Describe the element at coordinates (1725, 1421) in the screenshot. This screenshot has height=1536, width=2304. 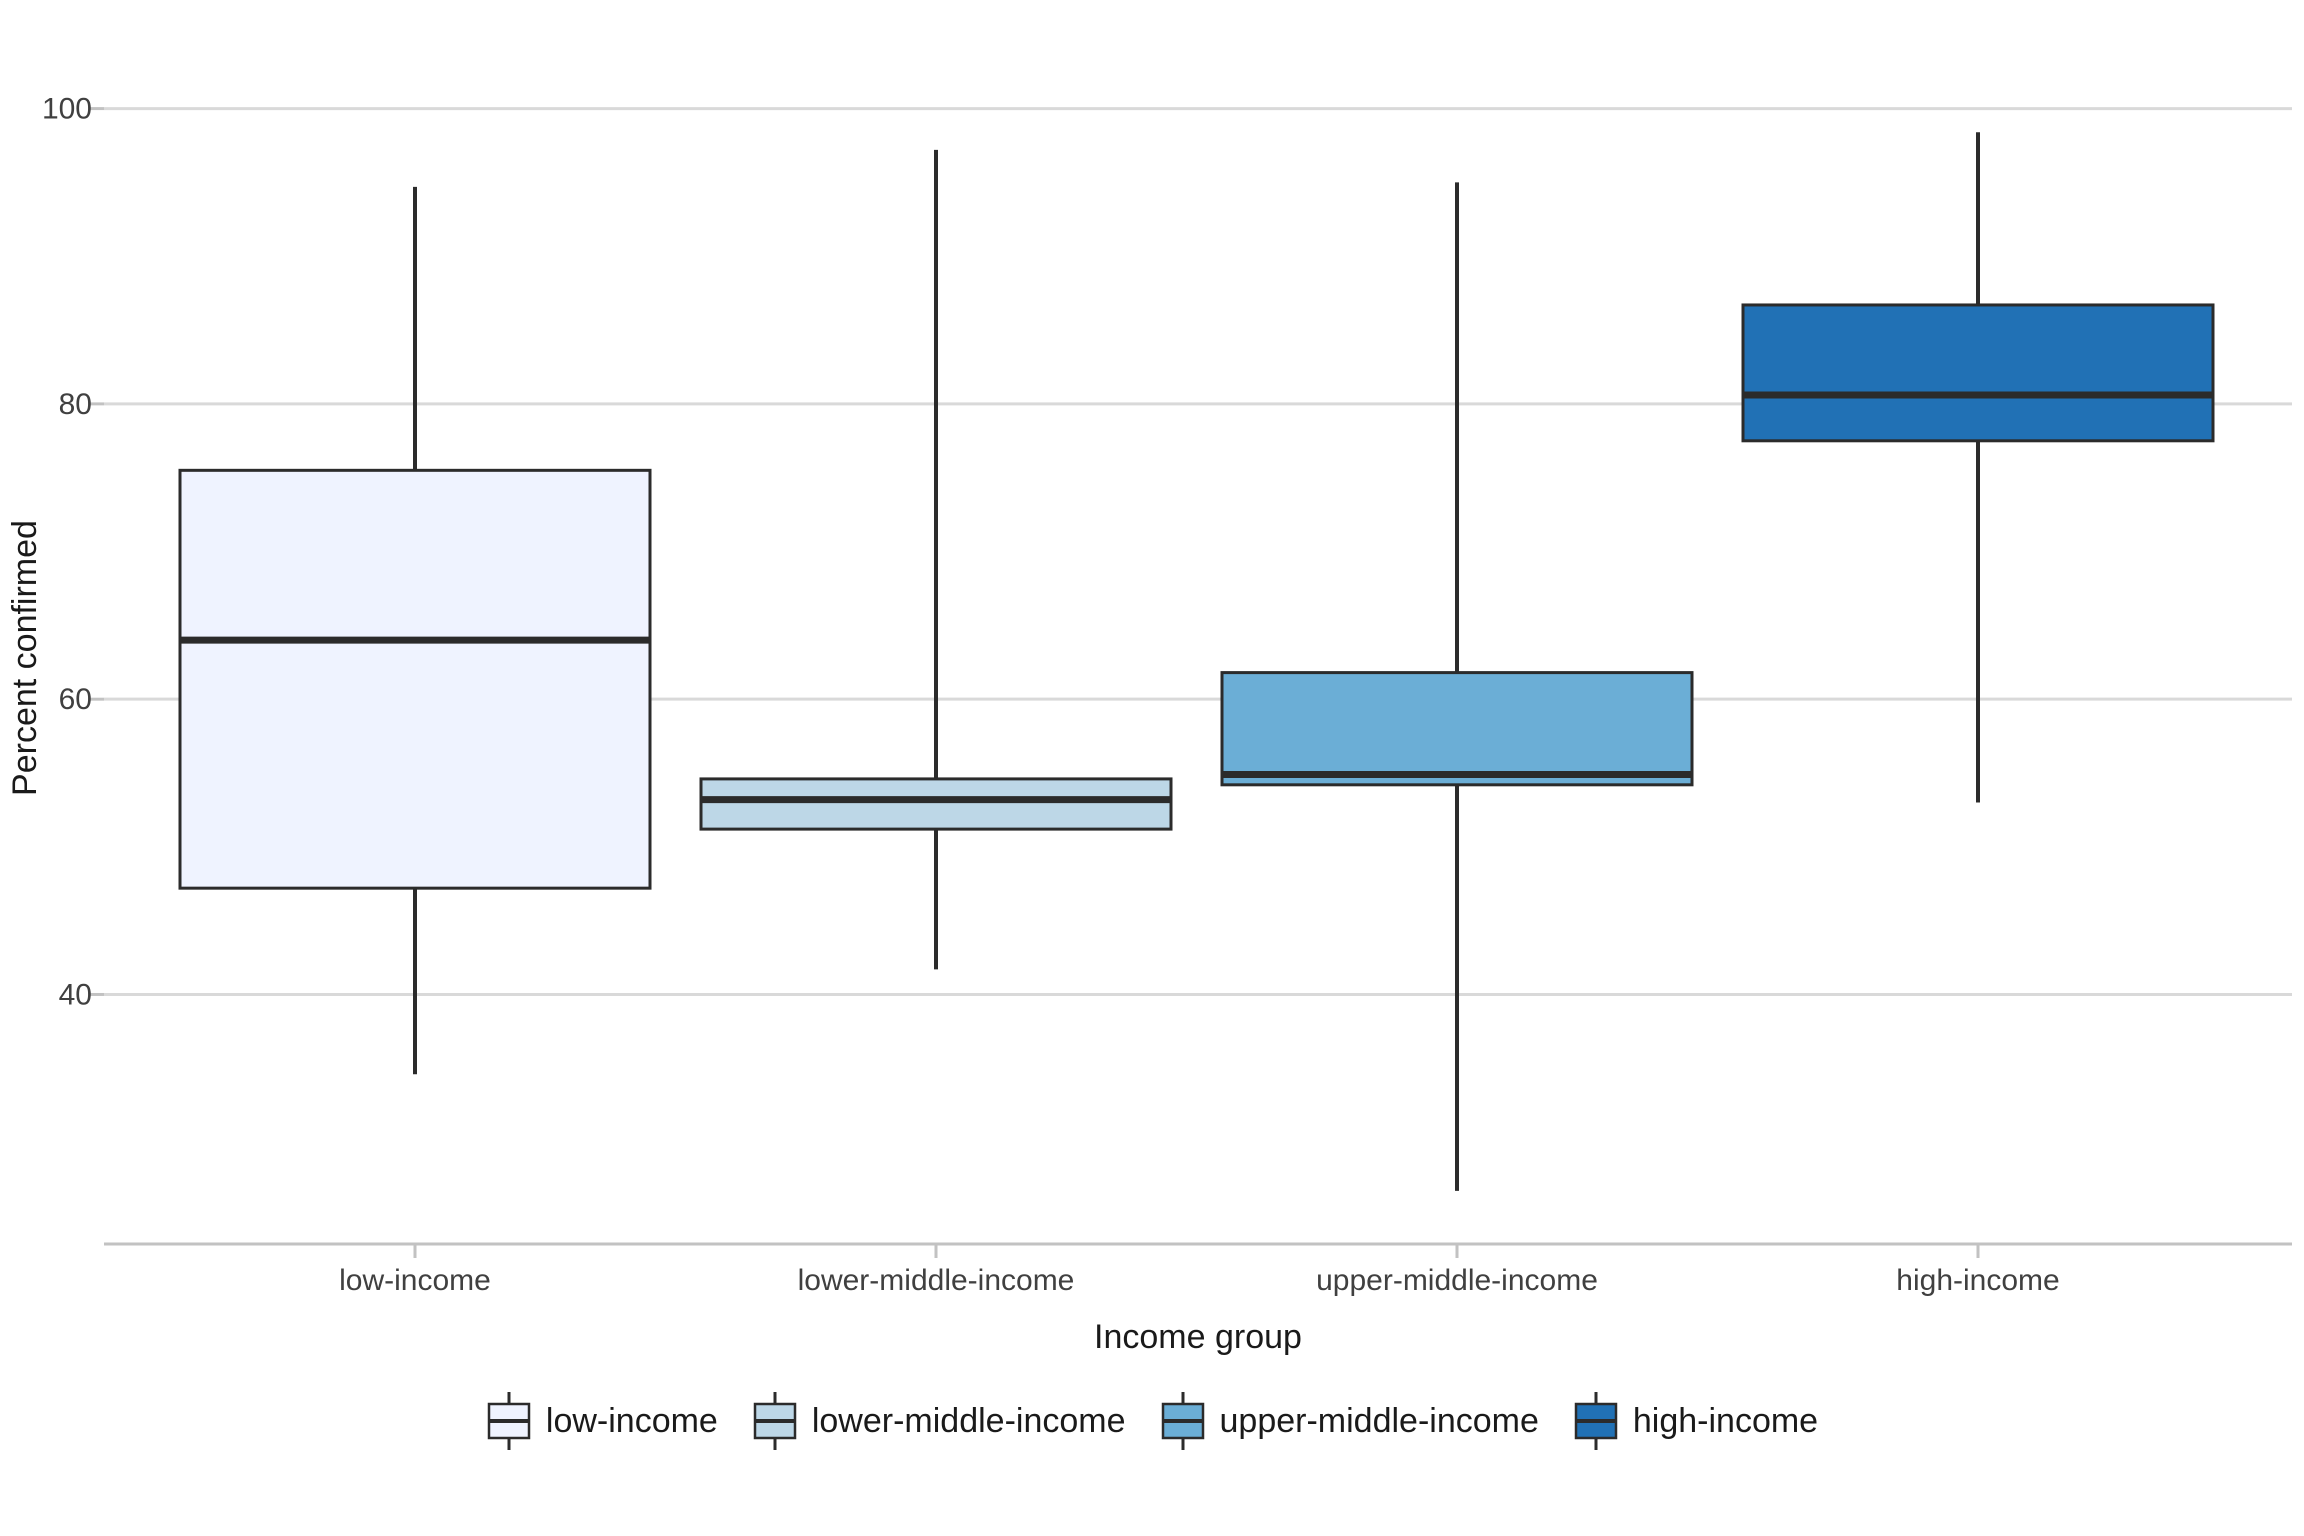
I see `legend-label-high-income: high-income` at that location.